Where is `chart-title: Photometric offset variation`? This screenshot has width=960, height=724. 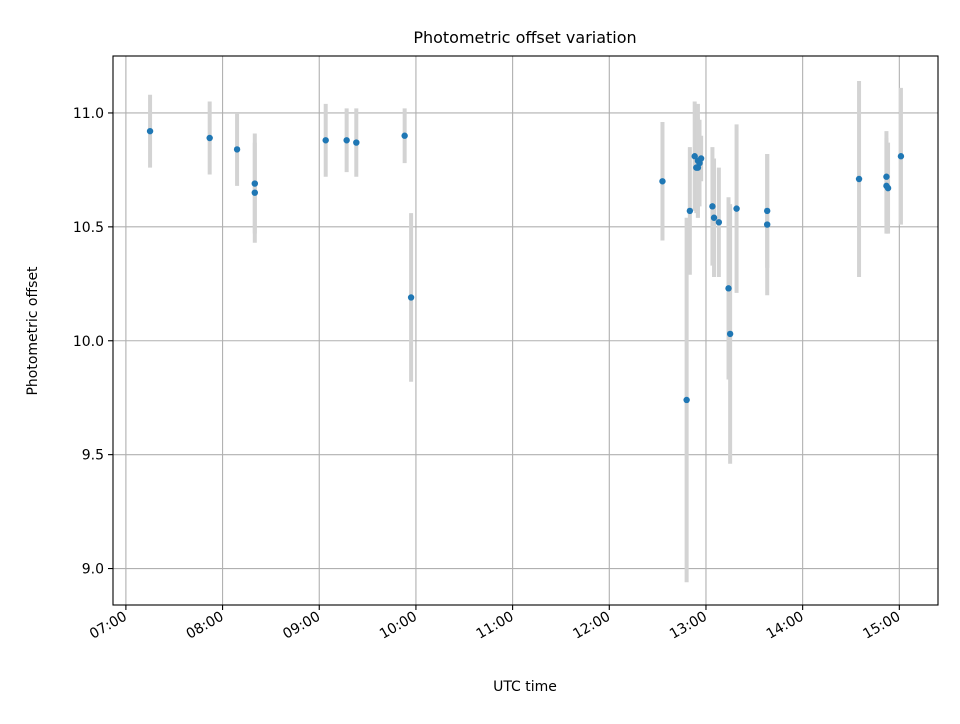 chart-title: Photometric offset variation is located at coordinates (524, 37).